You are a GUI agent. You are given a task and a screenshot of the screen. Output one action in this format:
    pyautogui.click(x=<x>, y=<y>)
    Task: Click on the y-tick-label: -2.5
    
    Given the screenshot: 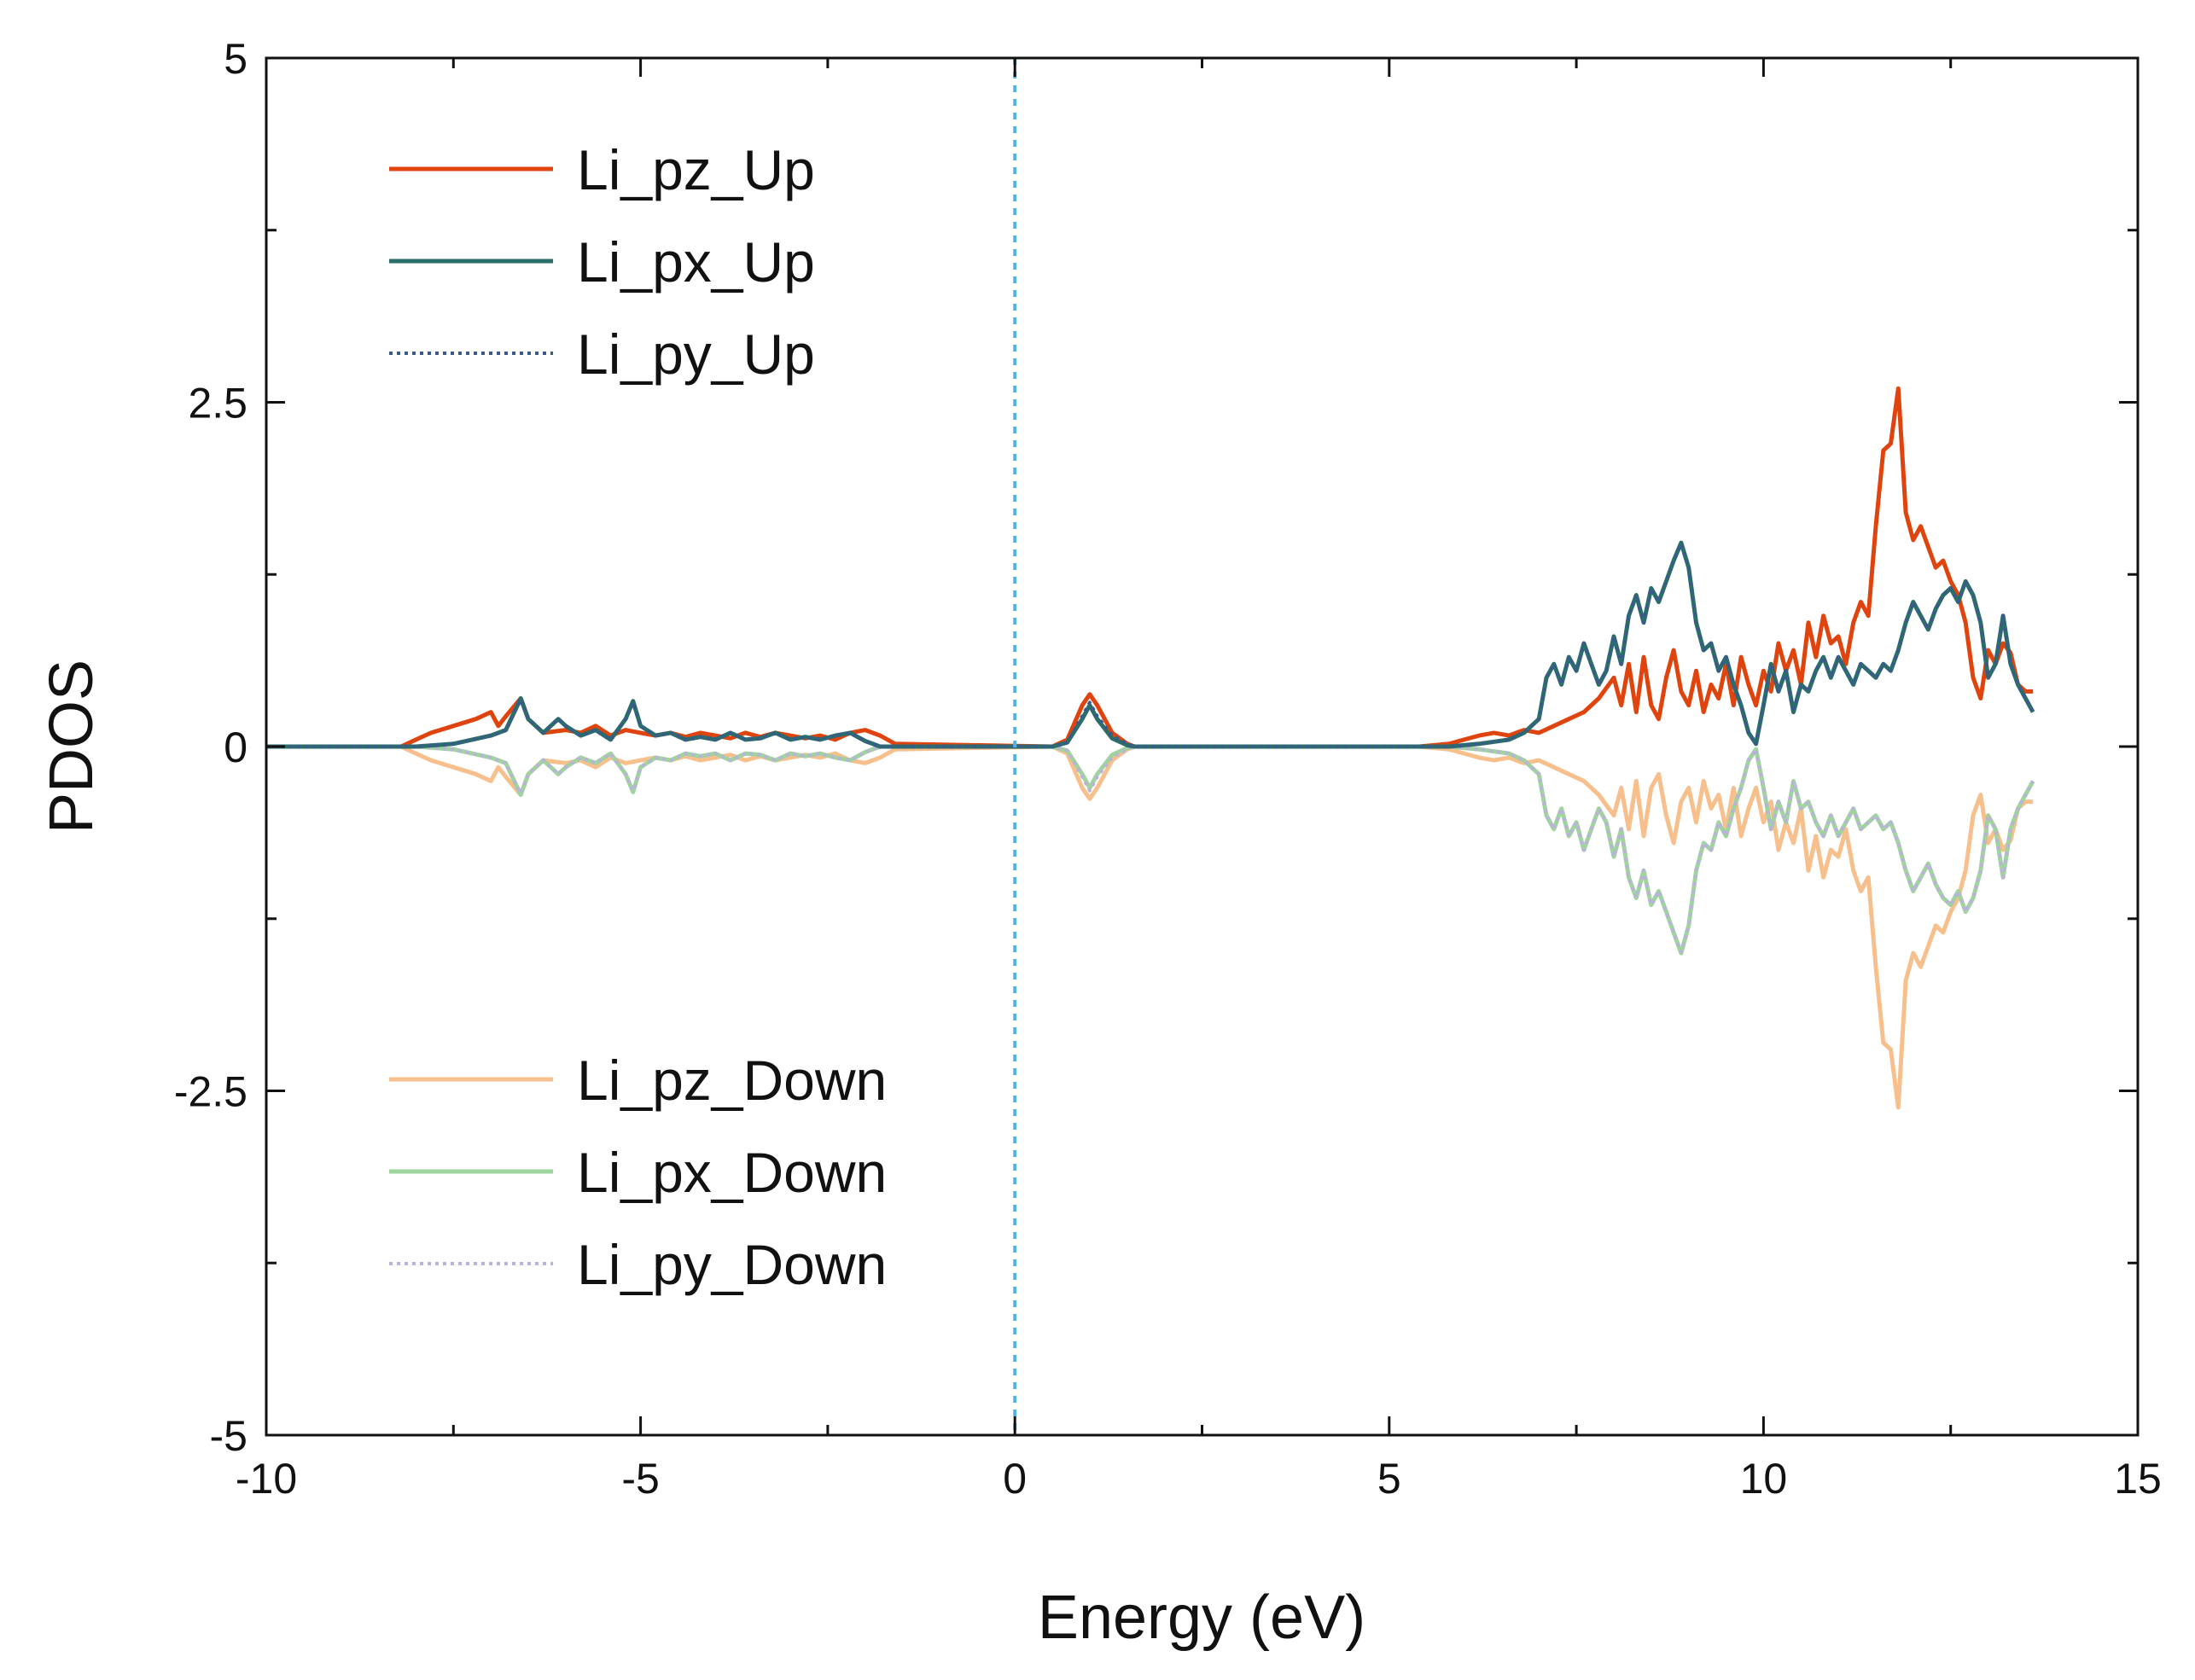 What is the action you would take?
    pyautogui.click(x=210, y=1092)
    